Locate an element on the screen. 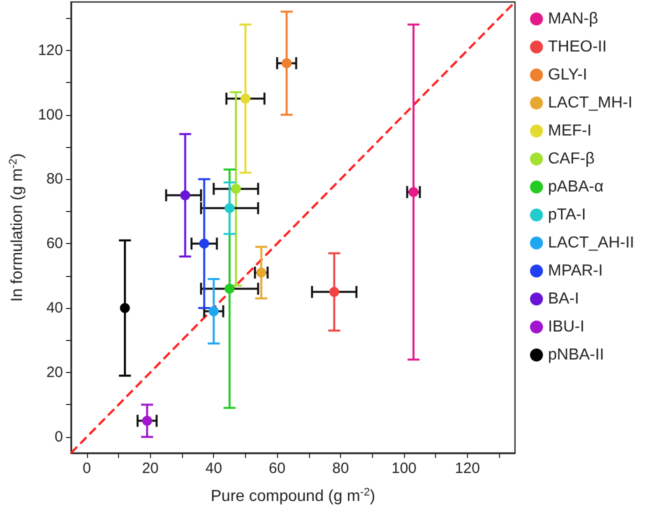 This screenshot has width=661, height=515. y-tick-label: 120 is located at coordinates (50, 50).